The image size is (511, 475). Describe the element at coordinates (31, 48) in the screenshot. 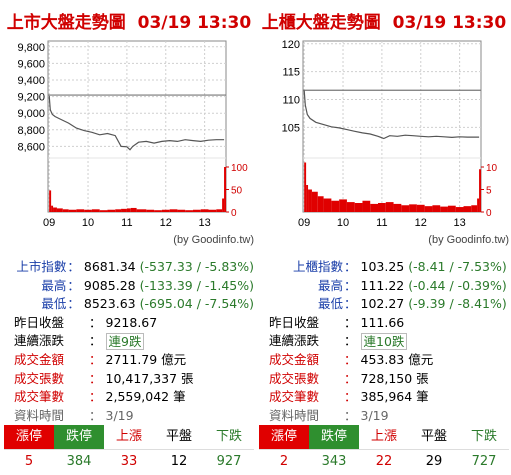

I see `price-tick-label: 9,800` at that location.